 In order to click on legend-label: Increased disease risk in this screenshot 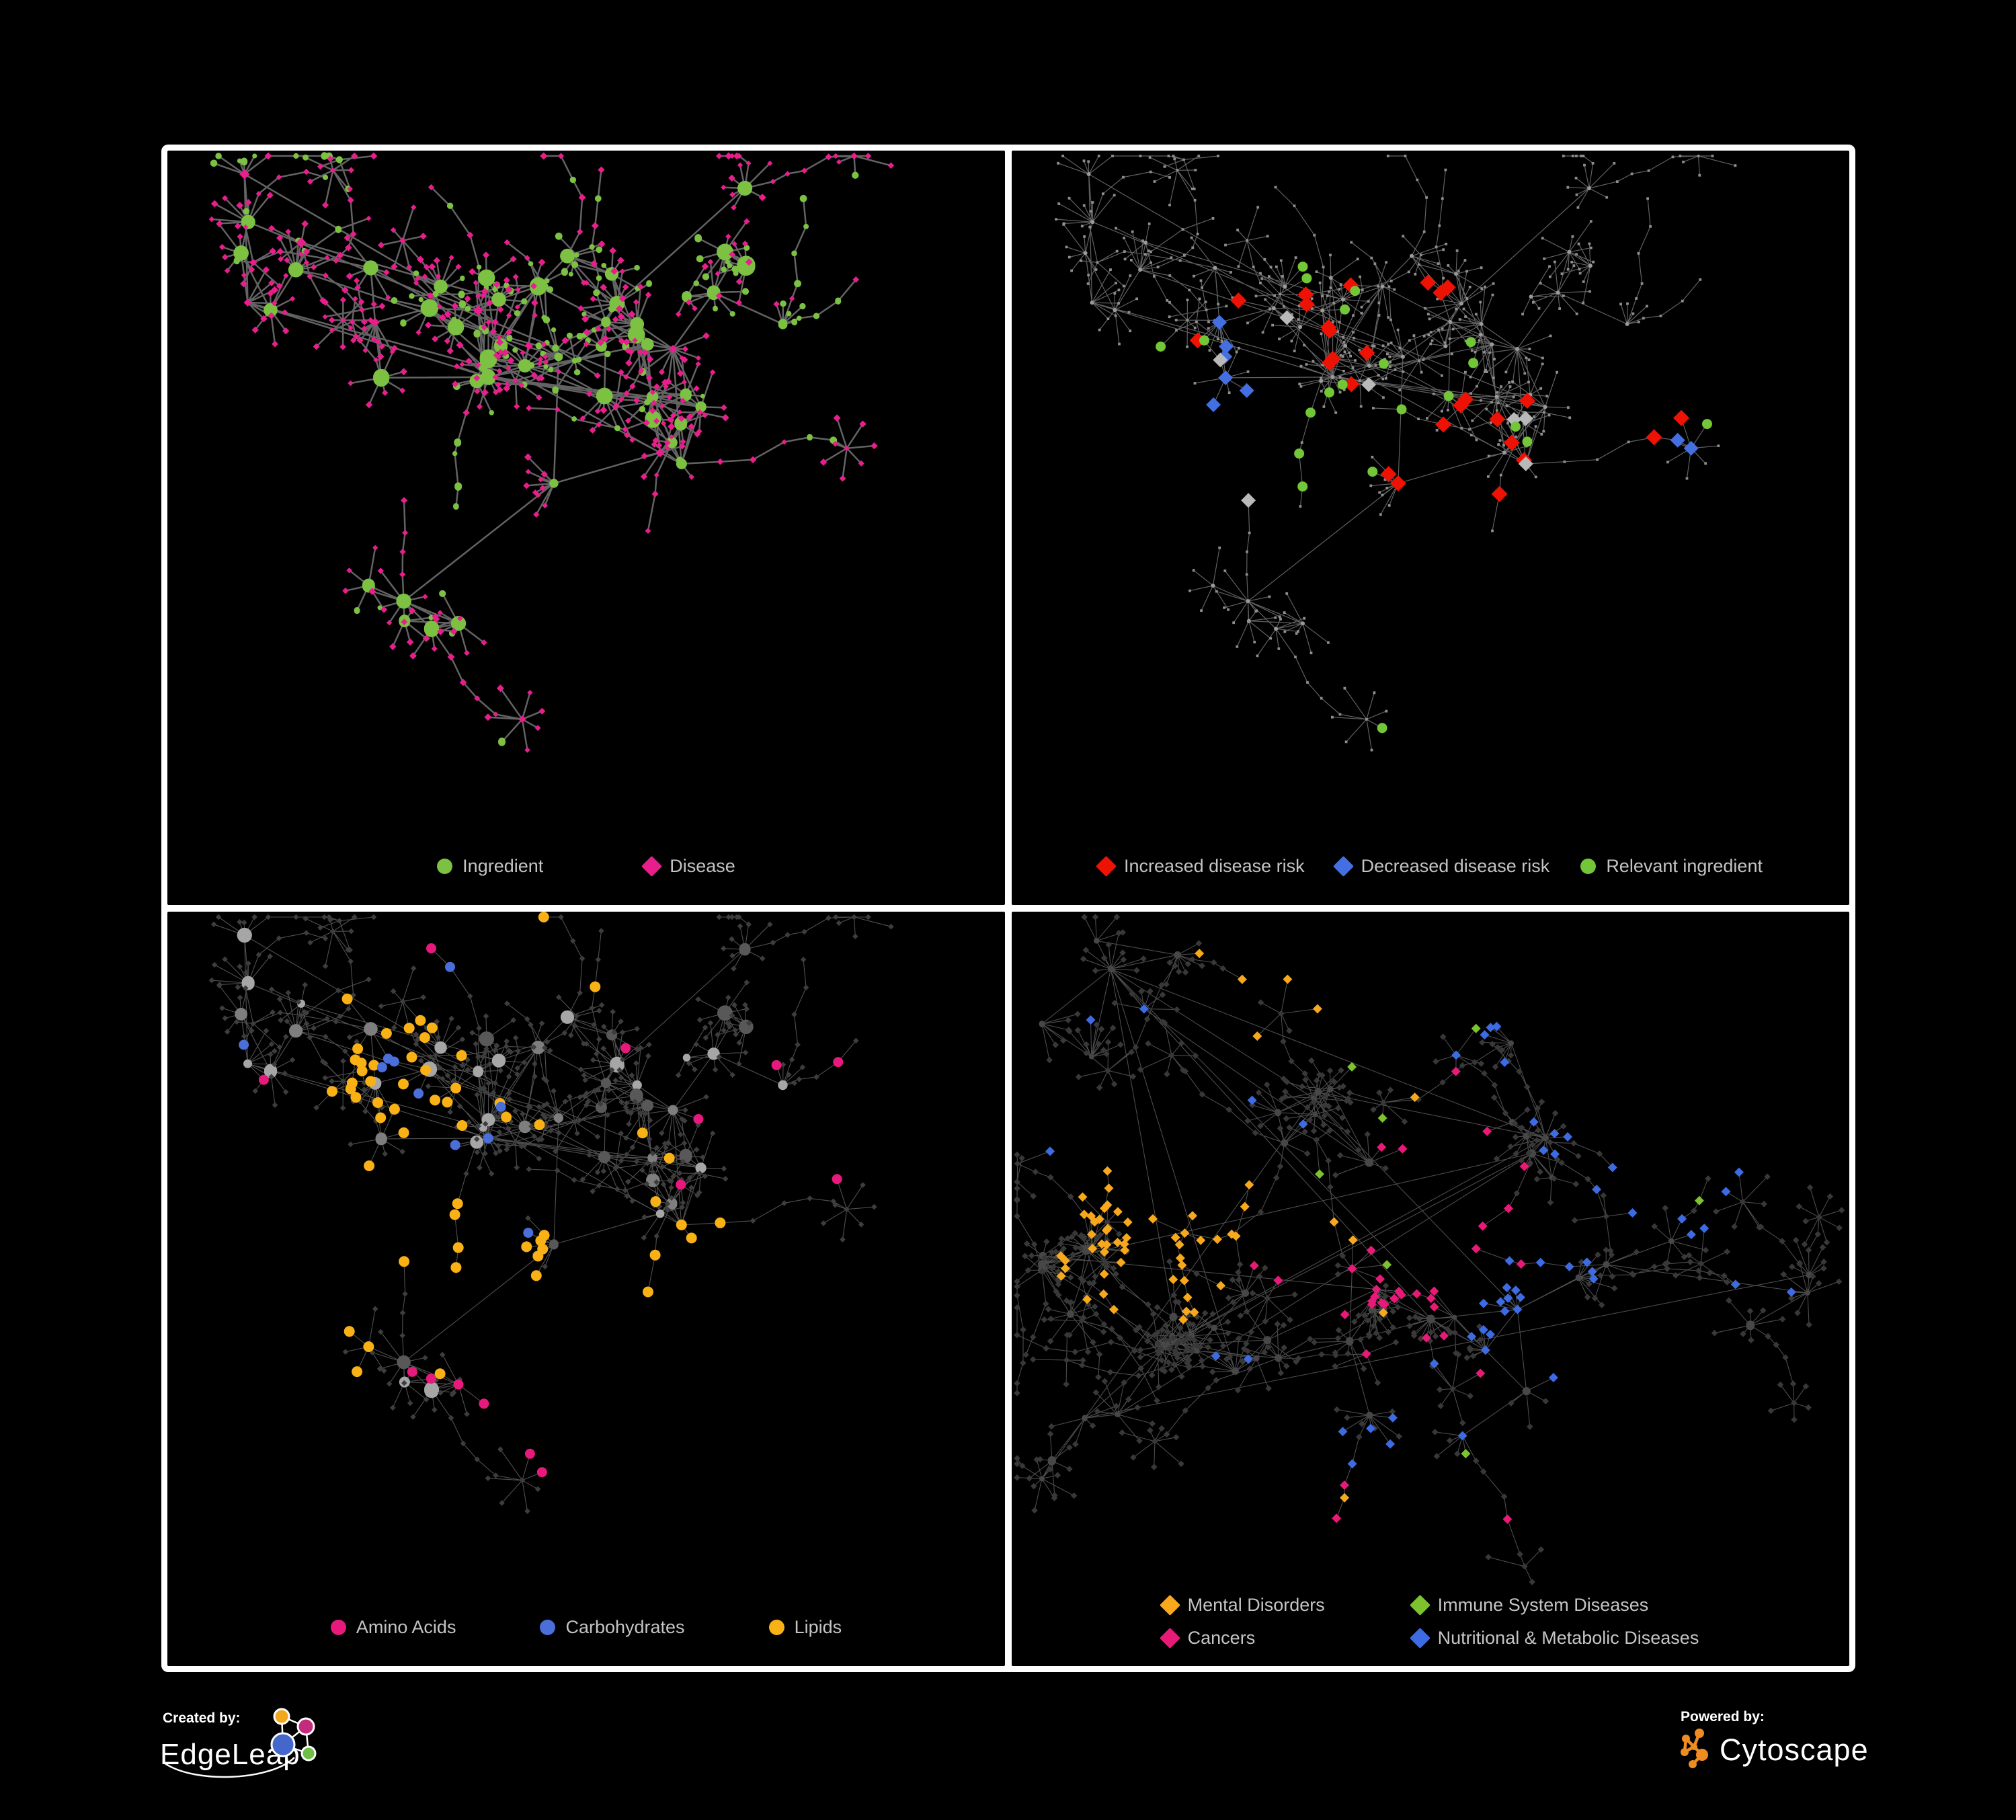, I will do `click(1214, 866)`.